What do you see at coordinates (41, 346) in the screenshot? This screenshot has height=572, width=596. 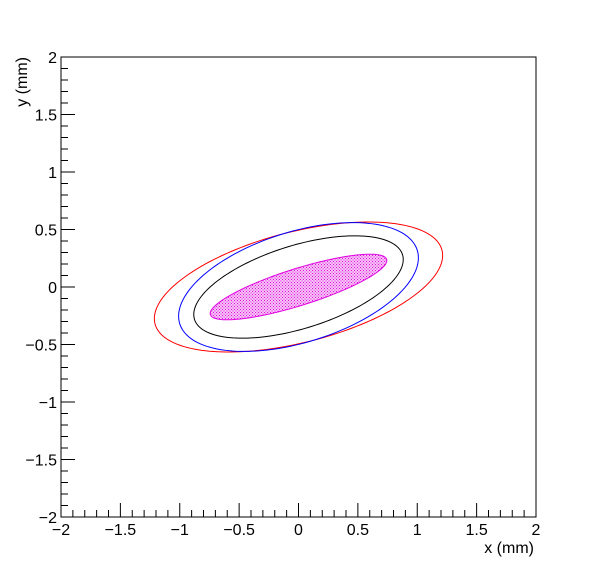 I see `y-tick-label: −0.5` at bounding box center [41, 346].